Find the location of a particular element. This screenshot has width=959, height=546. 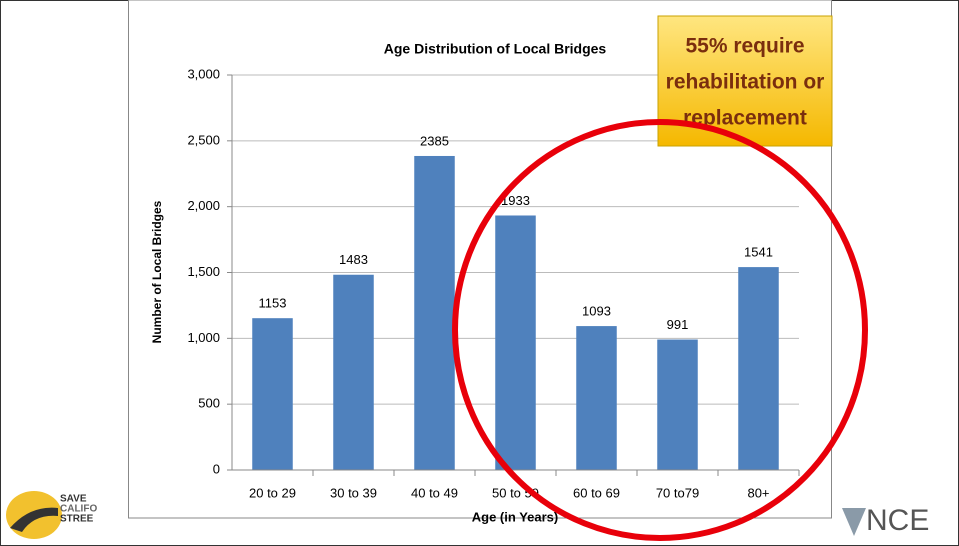

right-logo: NCE is located at coordinates (885, 520).